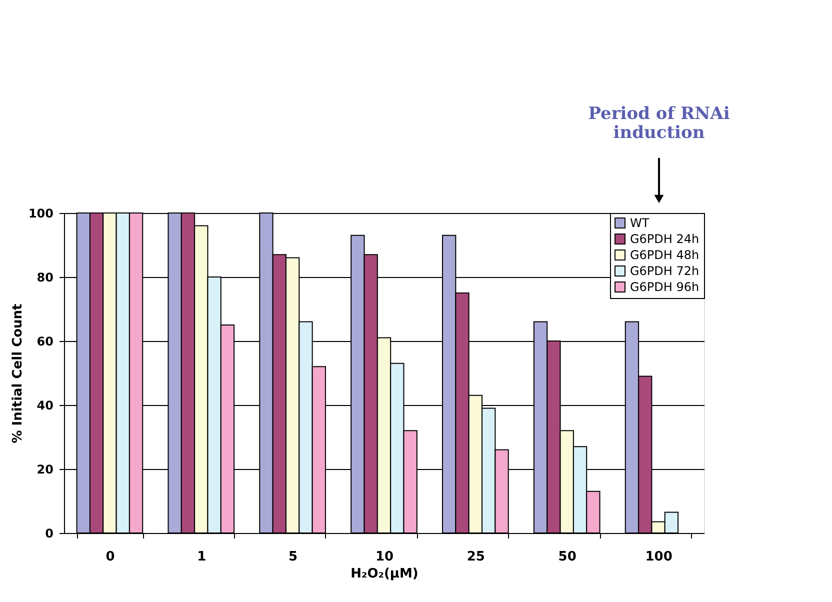 The width and height of the screenshot is (832, 602). Describe the element at coordinates (18, 374) in the screenshot. I see `y-axis-title: % Initial Cell Count` at that location.